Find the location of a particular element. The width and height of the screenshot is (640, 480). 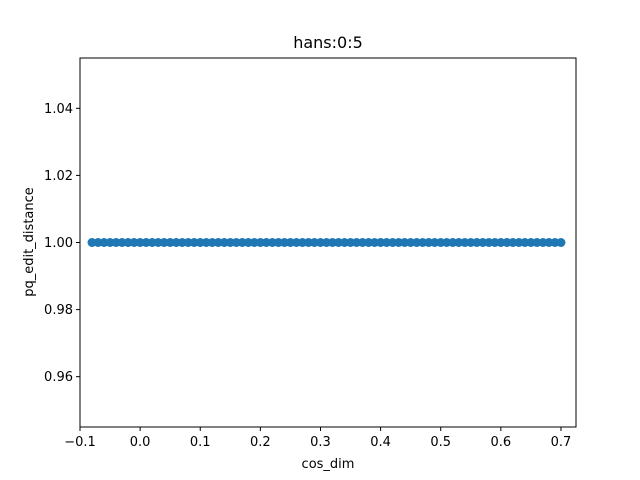

y-tick-label: 1.00 is located at coordinates (58, 243).